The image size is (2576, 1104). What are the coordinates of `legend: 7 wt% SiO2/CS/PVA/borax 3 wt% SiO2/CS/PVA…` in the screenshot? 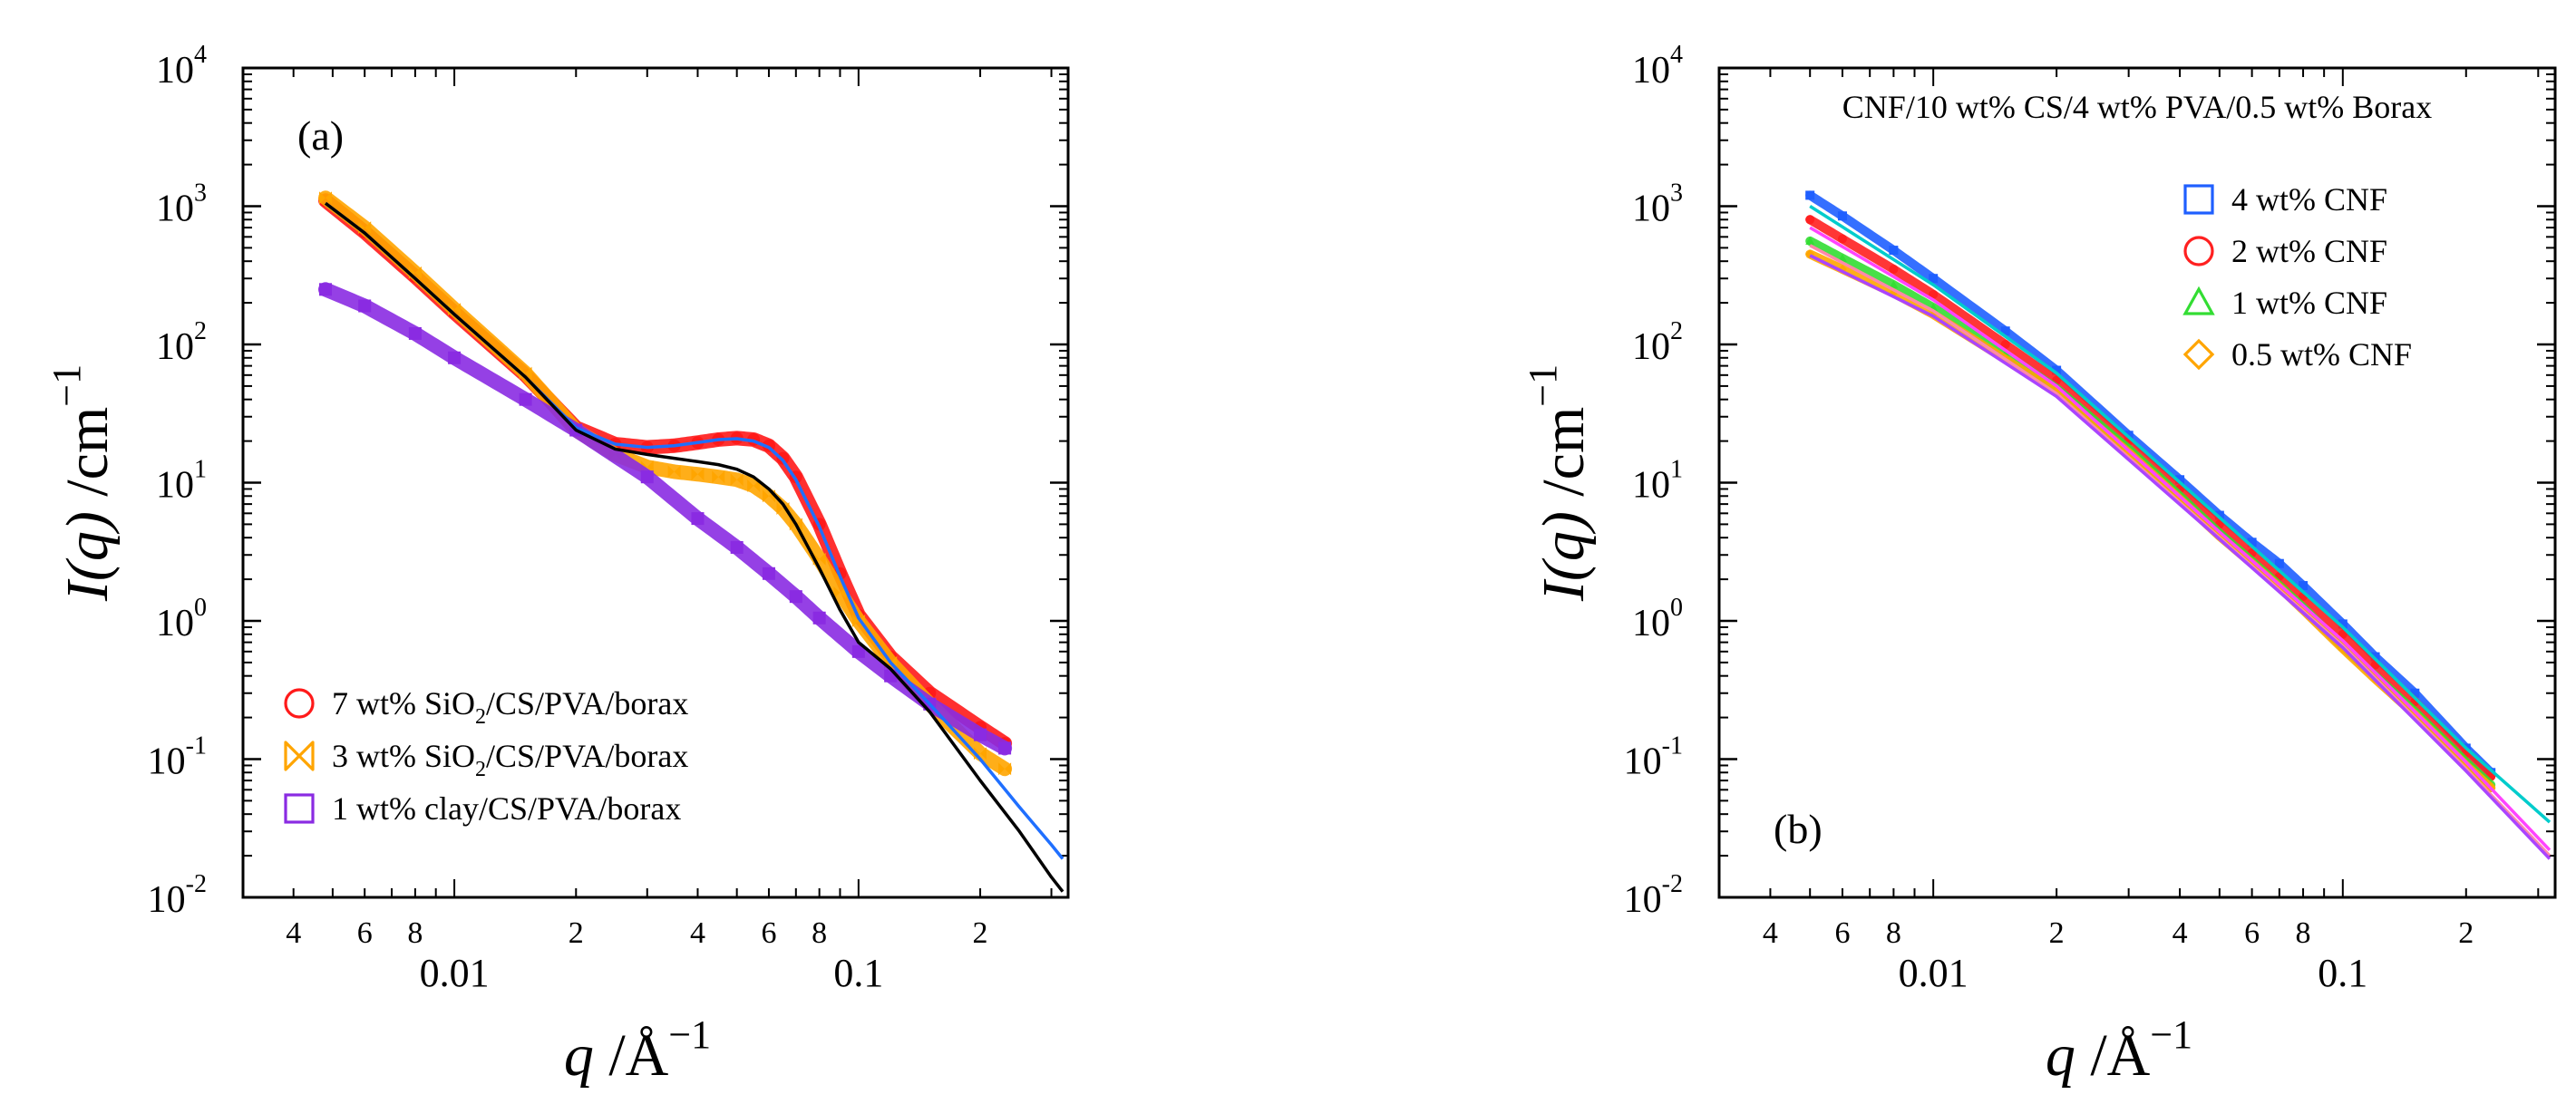 It's located at (486, 756).